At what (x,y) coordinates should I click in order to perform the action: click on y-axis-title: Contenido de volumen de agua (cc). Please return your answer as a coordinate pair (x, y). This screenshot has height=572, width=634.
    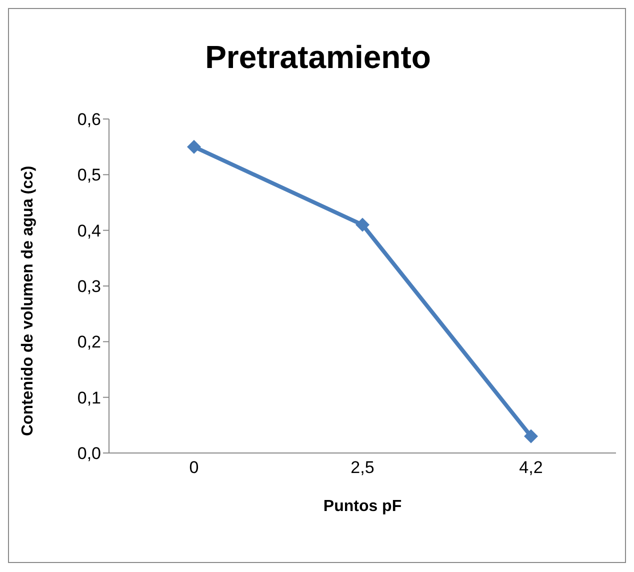
    Looking at the image, I should click on (28, 301).